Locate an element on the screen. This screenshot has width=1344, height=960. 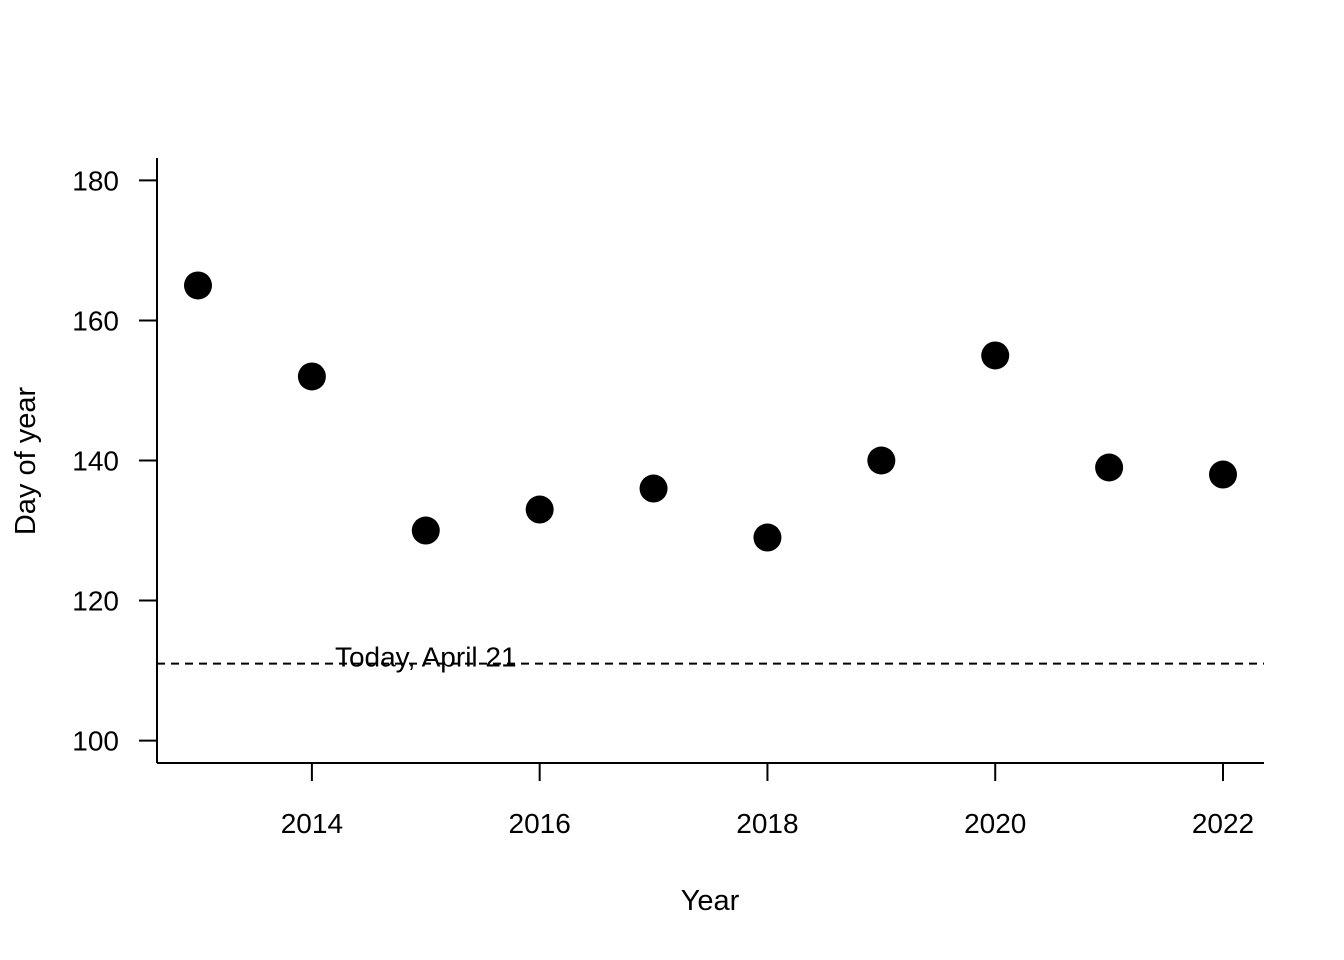
x-tick-label: 2022 is located at coordinates (1223, 823).